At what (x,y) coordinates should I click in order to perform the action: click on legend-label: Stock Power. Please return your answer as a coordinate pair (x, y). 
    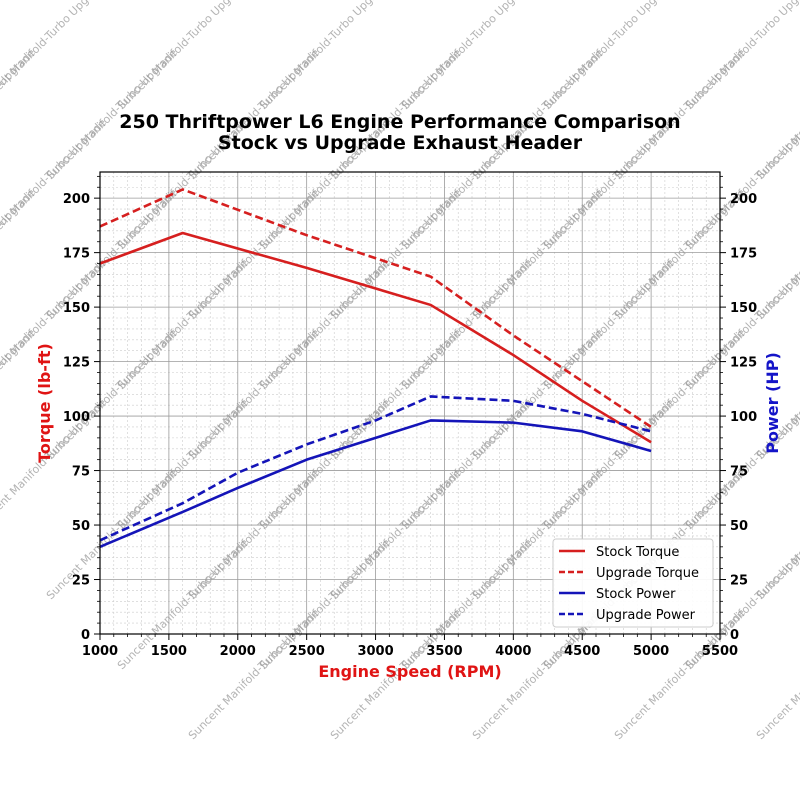
    Looking at the image, I should click on (636, 594).